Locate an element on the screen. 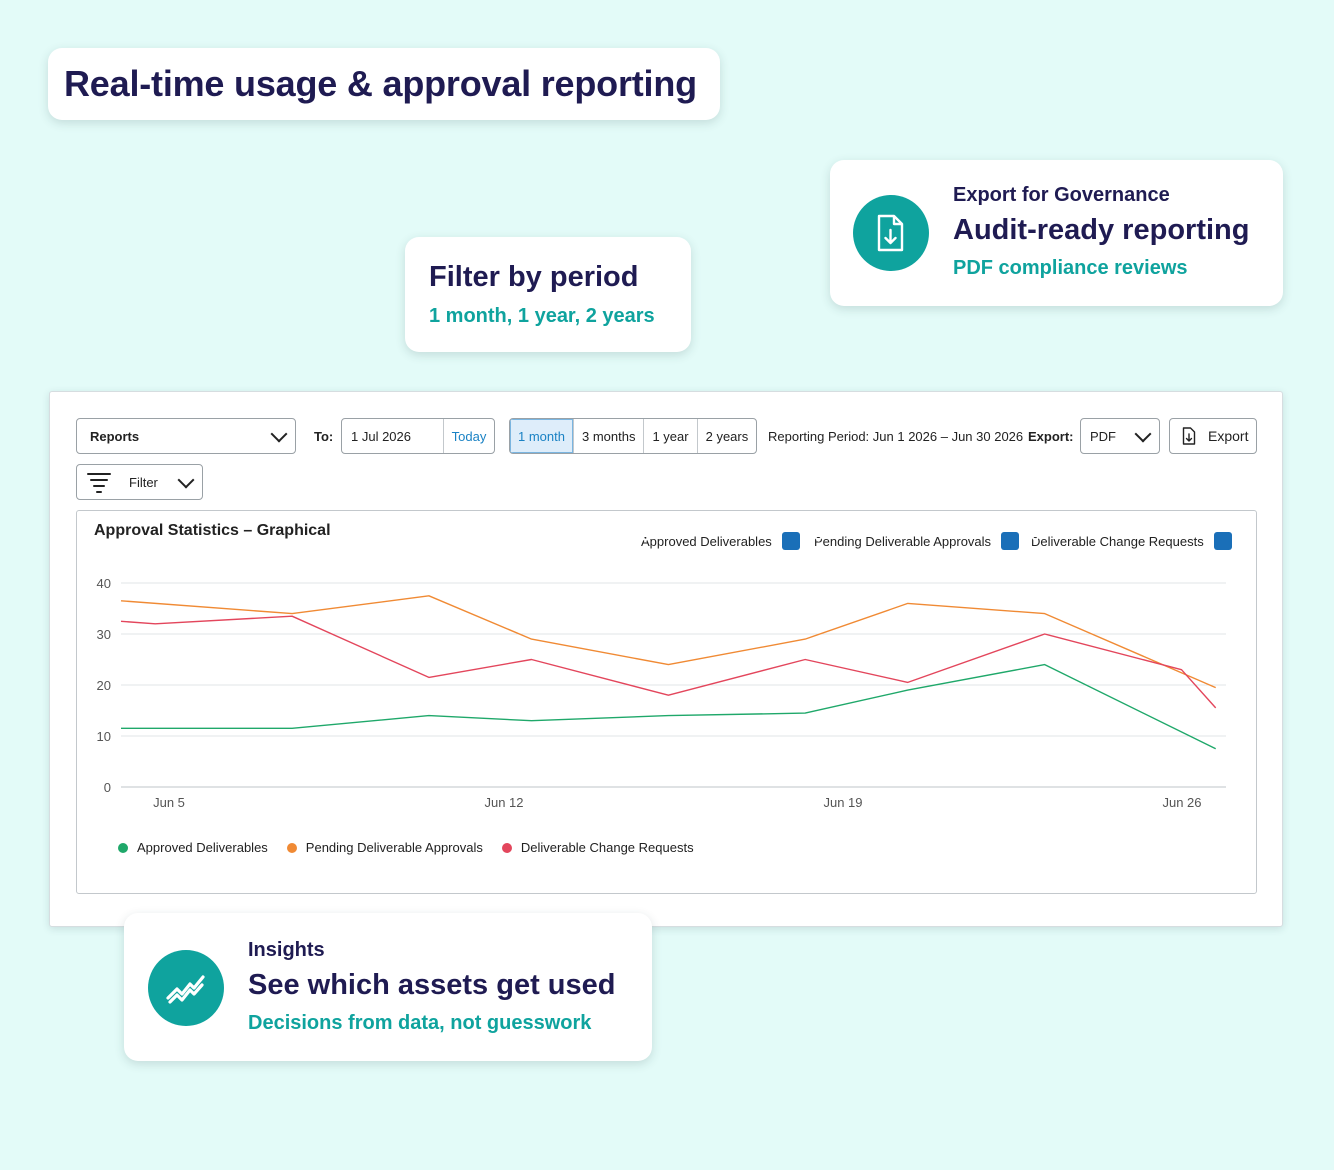 Image resolution: width=1334 pixels, height=1170 pixels. headline-card: Real-time usage & approval reporting is located at coordinates (384, 84).